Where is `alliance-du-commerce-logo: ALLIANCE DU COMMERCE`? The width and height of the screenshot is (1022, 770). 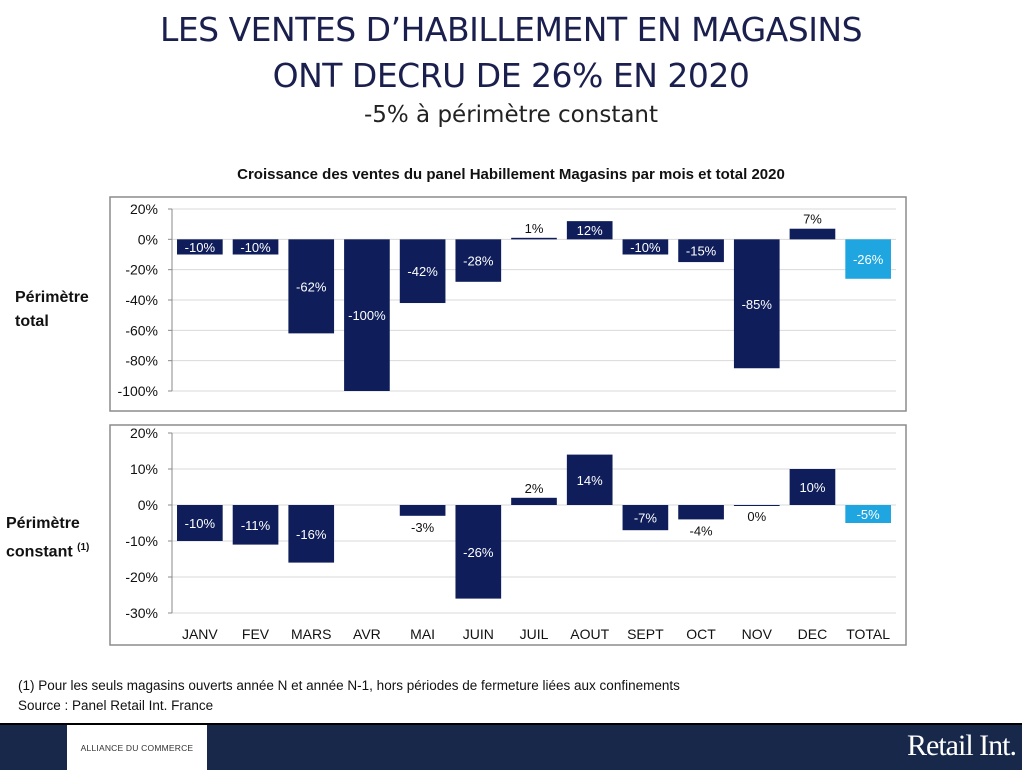
alliance-du-commerce-logo: ALLIANCE DU COMMERCE is located at coordinates (137, 747).